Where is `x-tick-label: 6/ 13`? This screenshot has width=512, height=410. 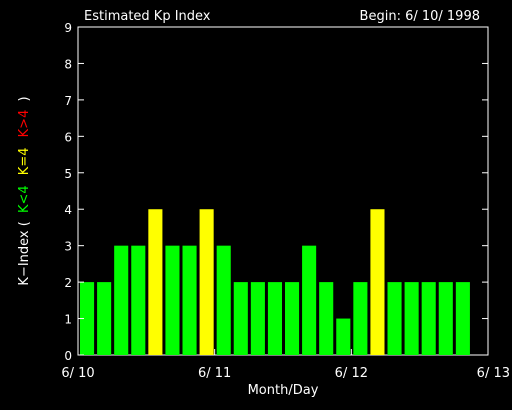
x-tick-label: 6/ 13 is located at coordinates (493, 373).